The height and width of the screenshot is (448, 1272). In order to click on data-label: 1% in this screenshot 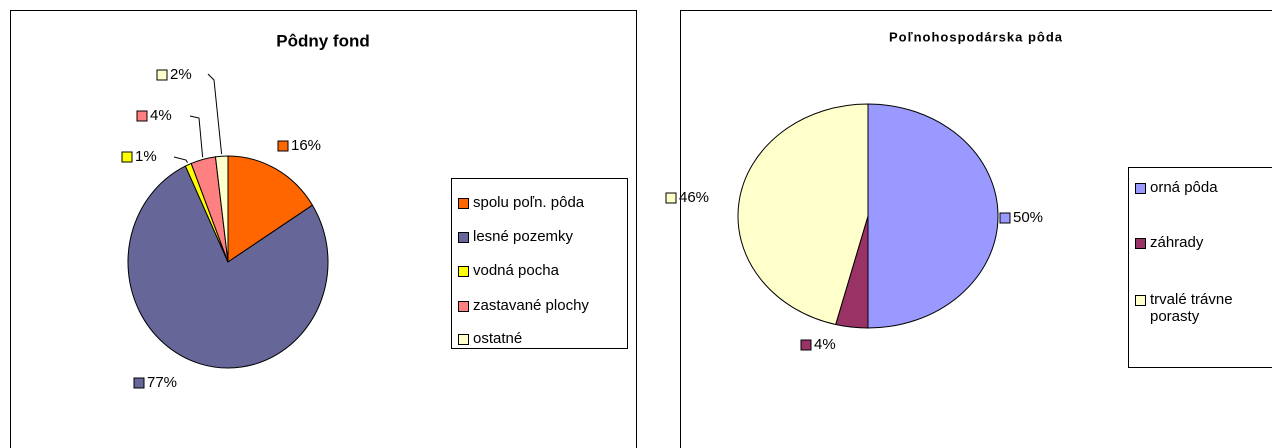, I will do `click(146, 156)`.